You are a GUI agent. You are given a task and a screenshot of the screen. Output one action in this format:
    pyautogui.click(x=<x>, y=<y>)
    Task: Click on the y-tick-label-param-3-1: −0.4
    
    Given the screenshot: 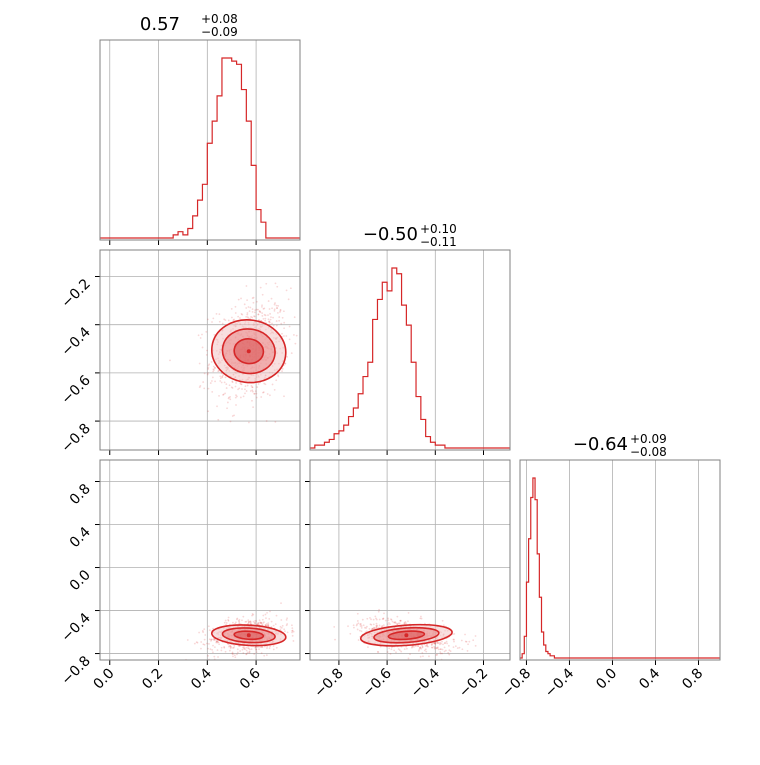 What is the action you would take?
    pyautogui.click(x=75, y=627)
    